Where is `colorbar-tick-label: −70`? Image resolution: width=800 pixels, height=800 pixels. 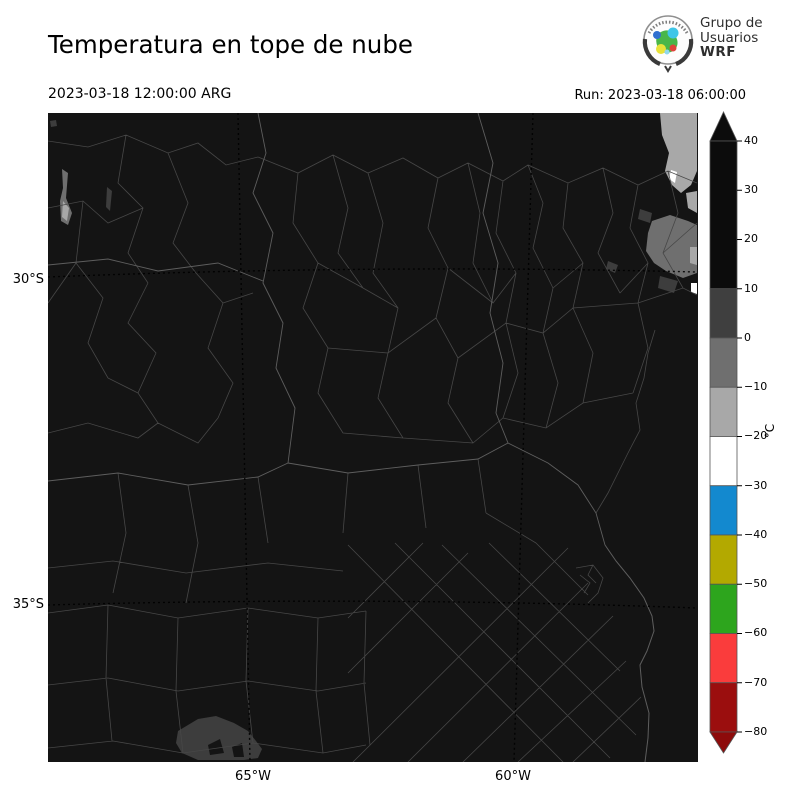
colorbar-tick-label: −70 is located at coordinates (756, 682).